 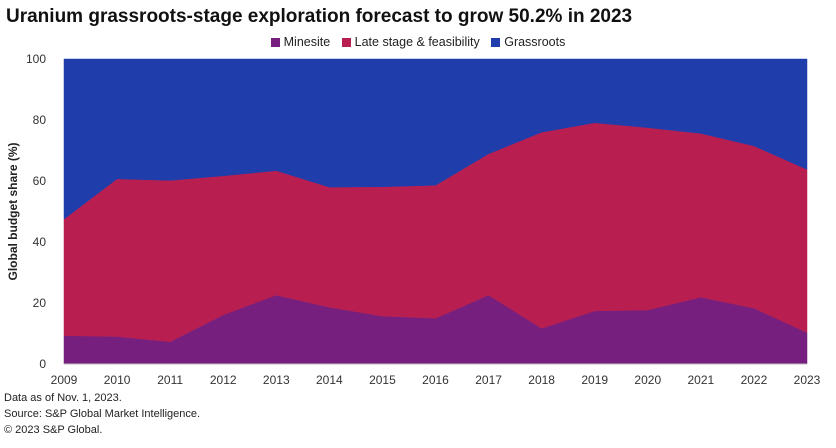 I want to click on x-tick-label: 2020, so click(x=647, y=380).